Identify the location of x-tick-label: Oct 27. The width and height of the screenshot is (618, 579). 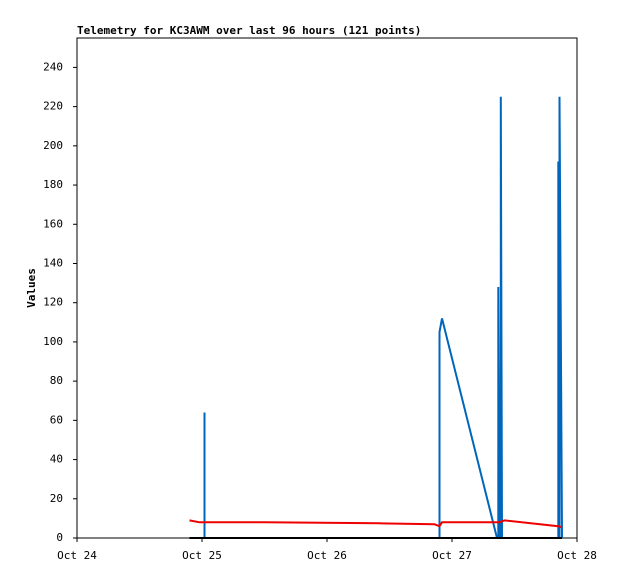
(452, 555).